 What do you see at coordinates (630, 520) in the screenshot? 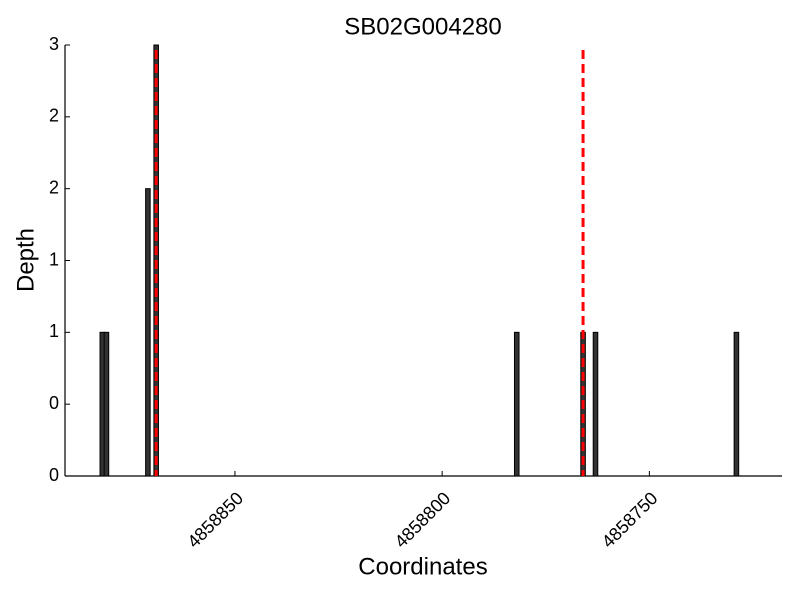
I see `x-tick-label: 4858750` at bounding box center [630, 520].